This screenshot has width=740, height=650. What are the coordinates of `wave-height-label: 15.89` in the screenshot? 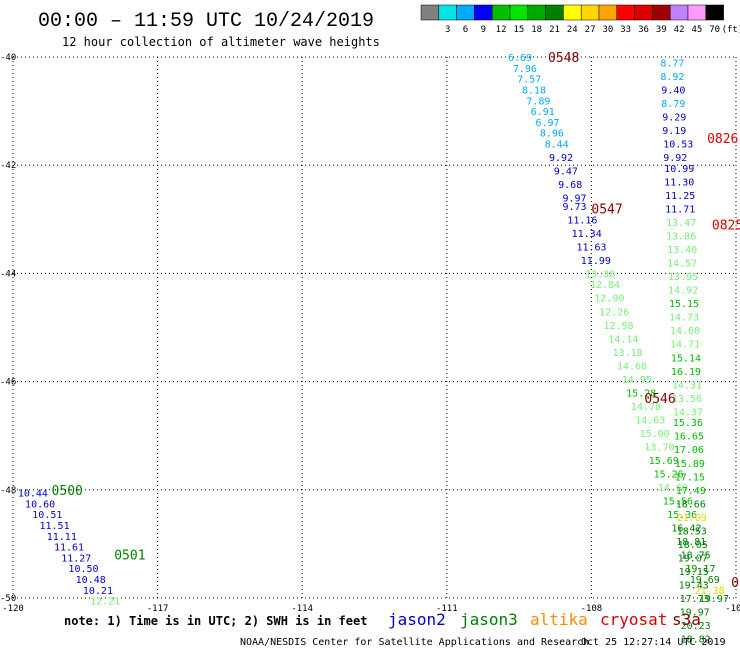 It's located at (690, 464).